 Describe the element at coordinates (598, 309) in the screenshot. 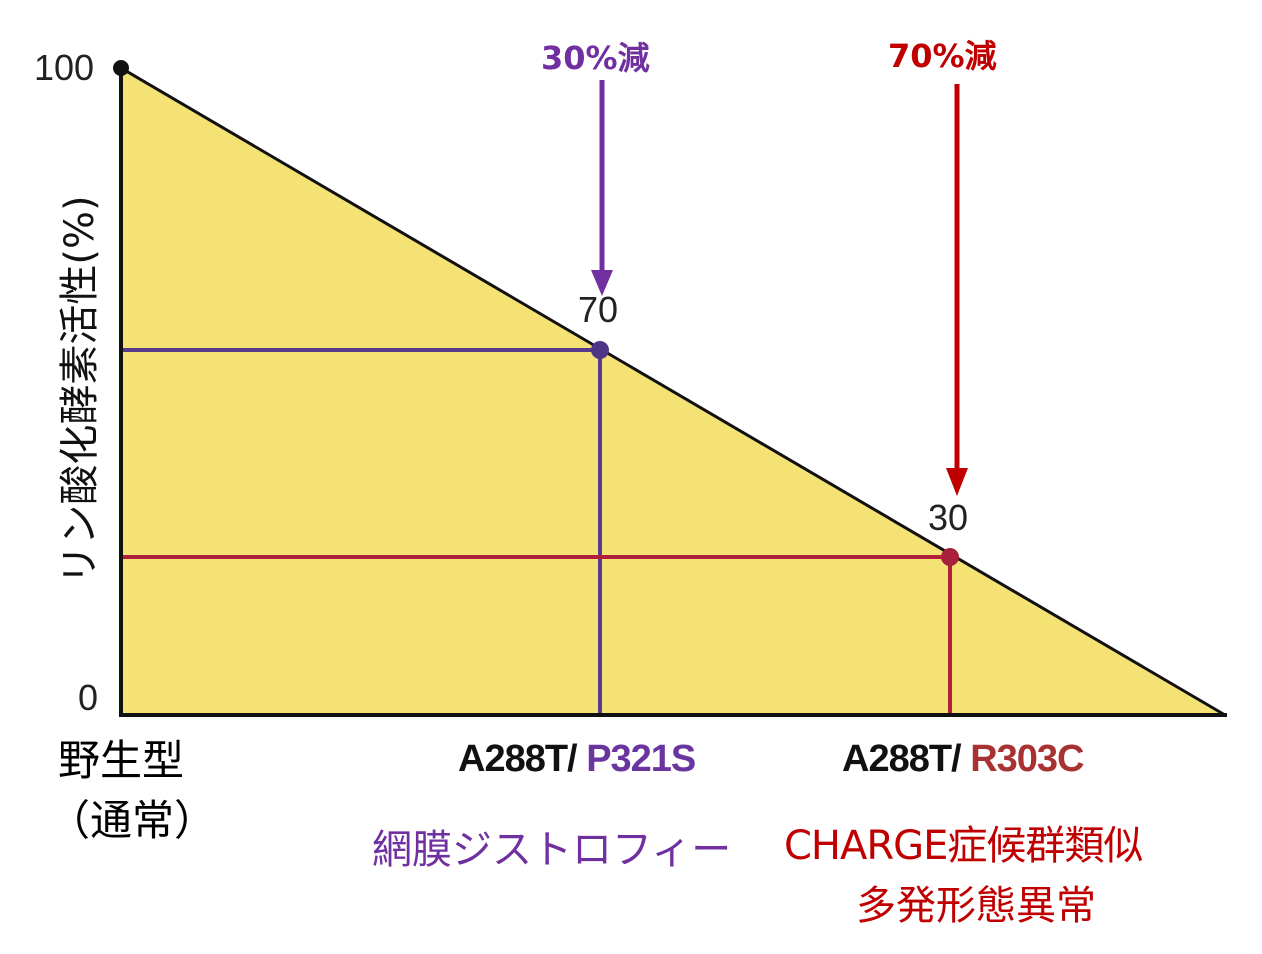

I see `value-label-70: 70` at that location.